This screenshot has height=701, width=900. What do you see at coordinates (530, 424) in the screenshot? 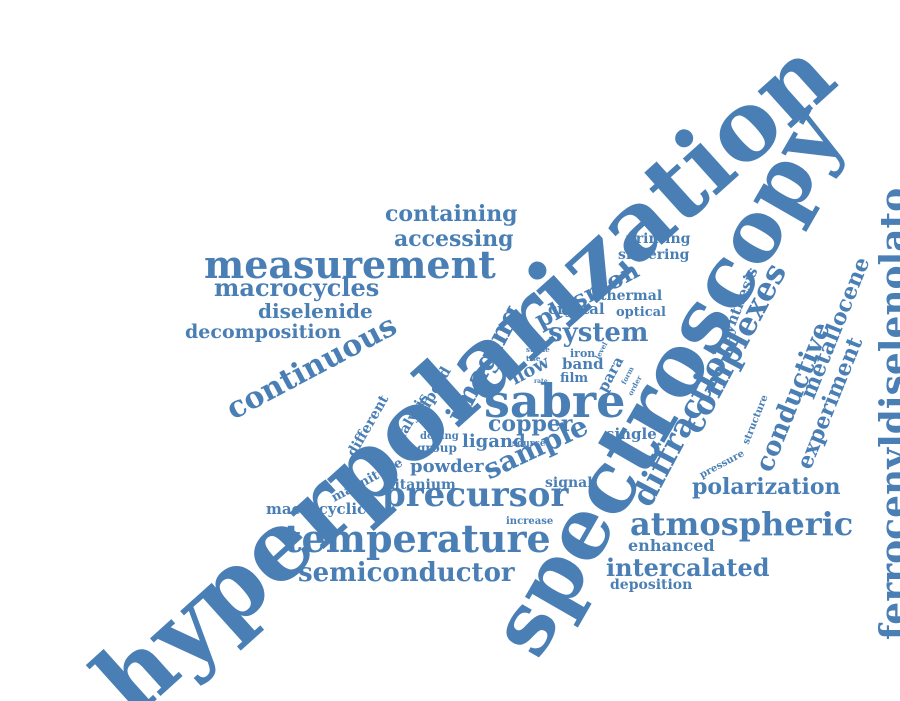
I see `cloud-word: copper` at bounding box center [530, 424].